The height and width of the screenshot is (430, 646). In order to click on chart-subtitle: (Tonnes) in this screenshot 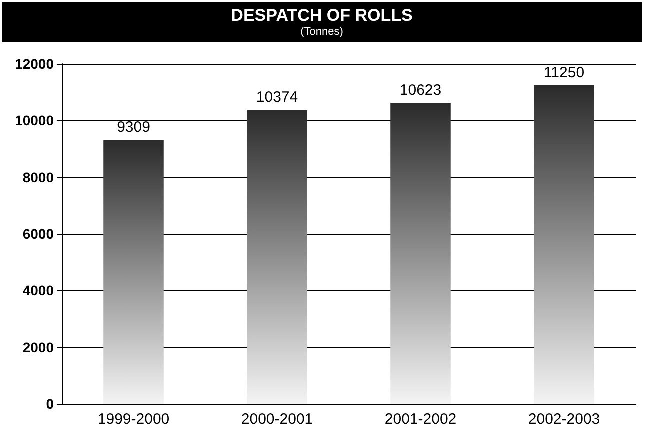, I will do `click(322, 32)`.